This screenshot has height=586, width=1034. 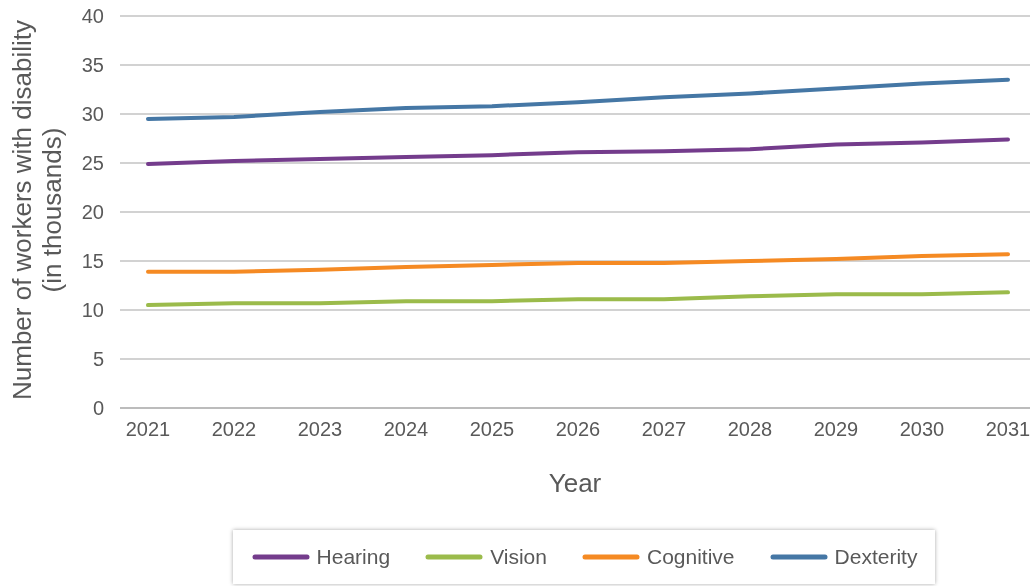 I want to click on x-tick-label: 2031, so click(x=1008, y=429).